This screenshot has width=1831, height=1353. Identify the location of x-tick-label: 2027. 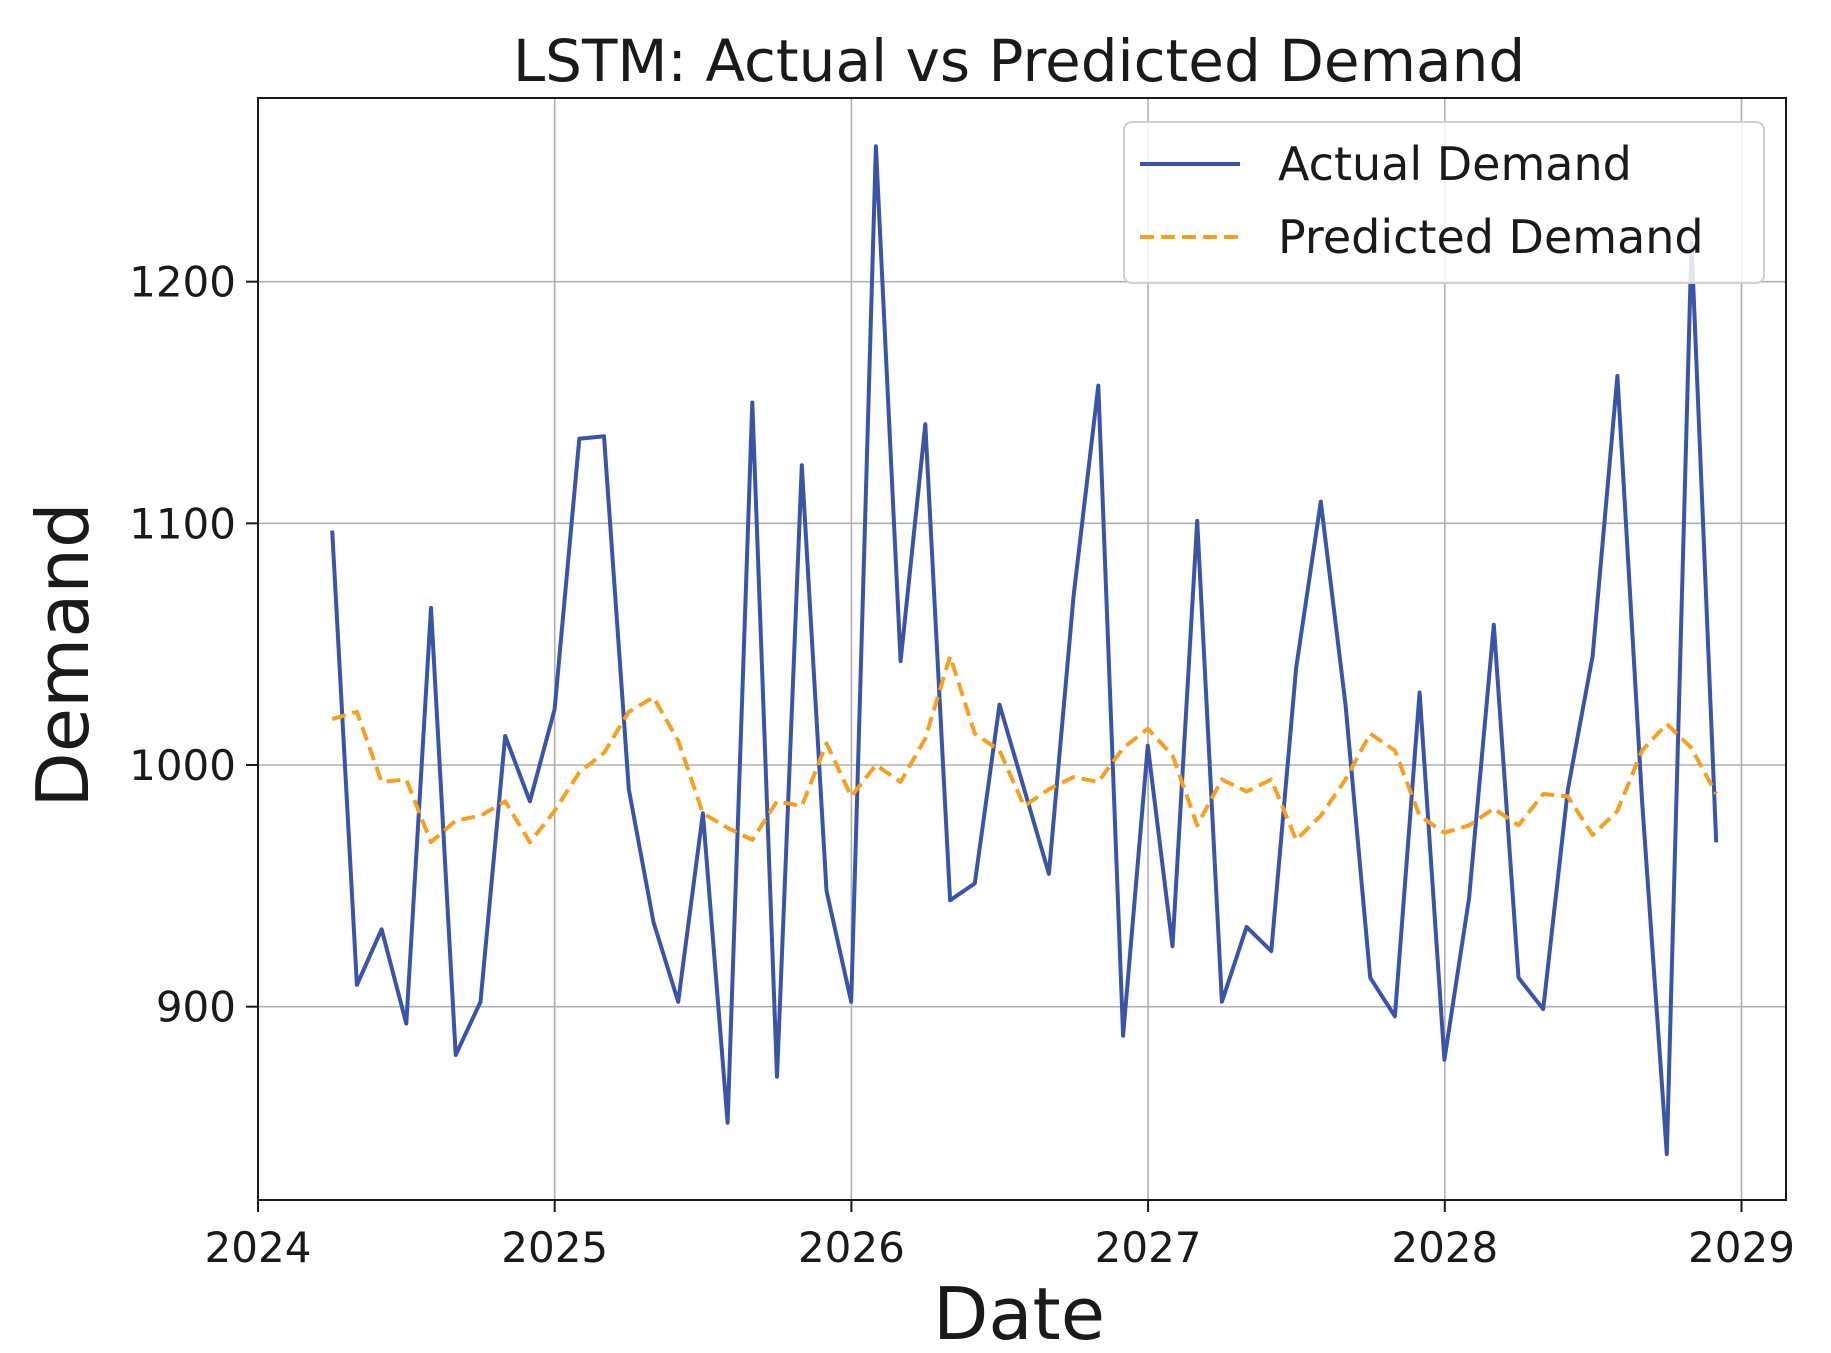
(1148, 1247).